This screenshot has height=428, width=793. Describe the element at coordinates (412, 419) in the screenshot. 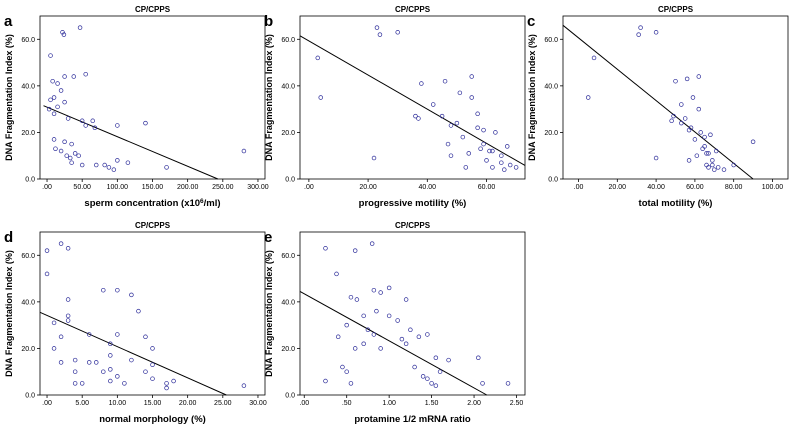

I see `x-axis-label: protamine 1/2 mRNA ratio` at that location.